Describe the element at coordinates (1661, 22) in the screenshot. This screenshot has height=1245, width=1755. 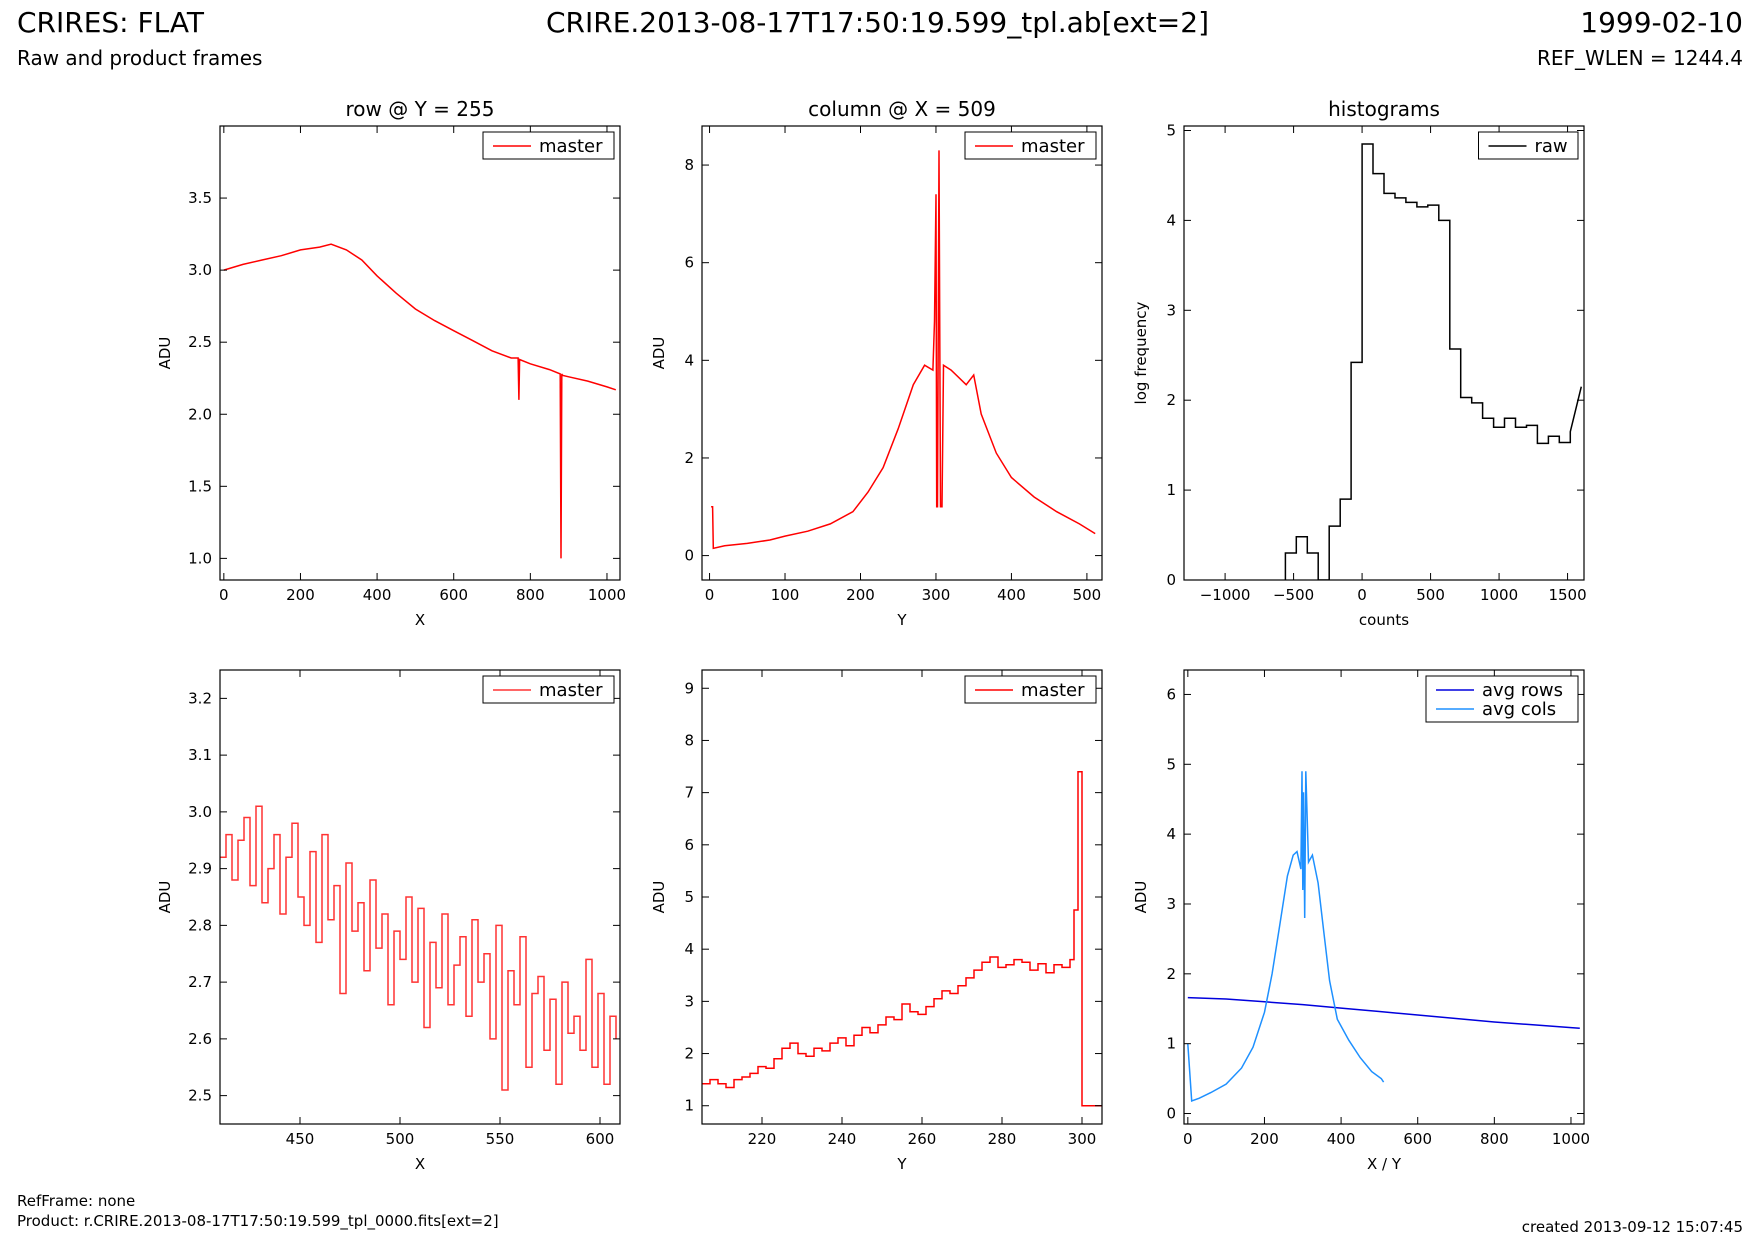
I see `date-label: 1999-02-10` at that location.